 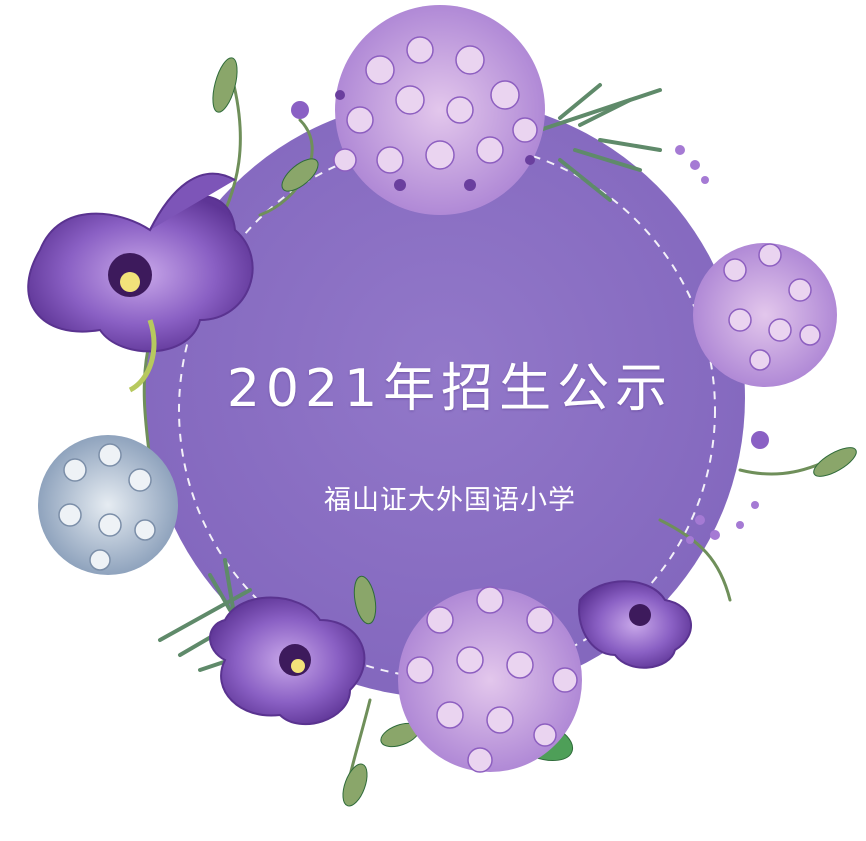 What do you see at coordinates (287, 660) in the screenshot?
I see `iris-flower-bottom-left` at bounding box center [287, 660].